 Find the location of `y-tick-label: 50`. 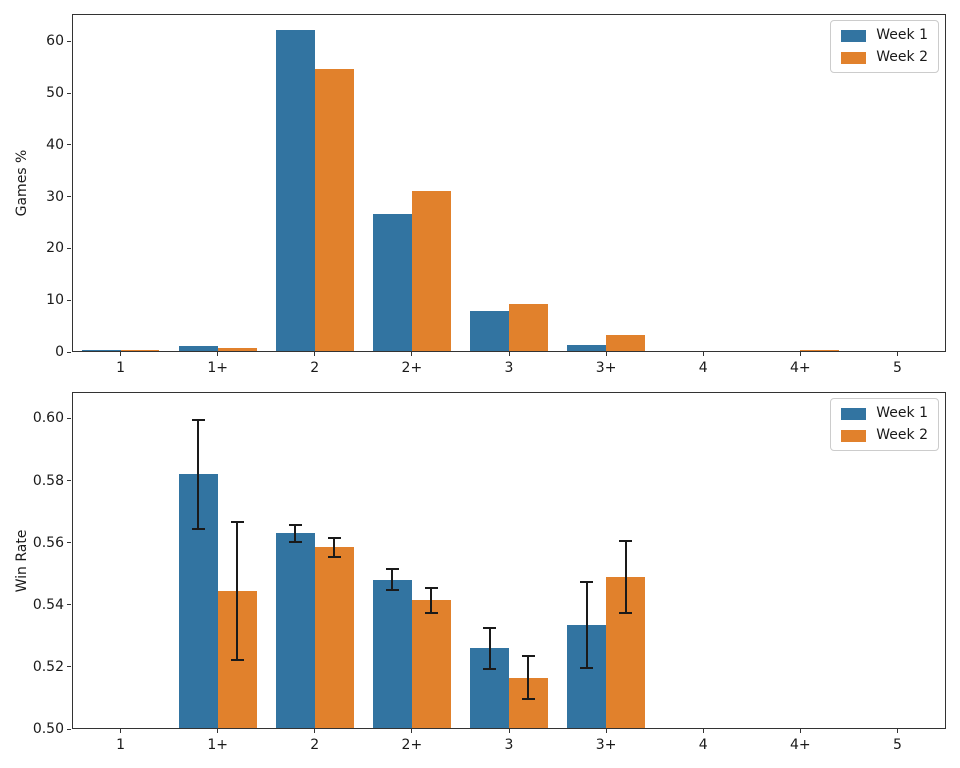

y-tick-label: 50 is located at coordinates (55, 93).